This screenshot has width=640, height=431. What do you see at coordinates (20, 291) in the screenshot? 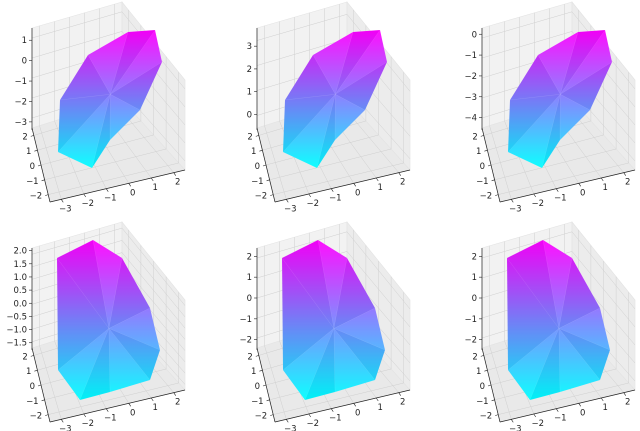
I see `z-tick-label: 0.5` at bounding box center [20, 291].